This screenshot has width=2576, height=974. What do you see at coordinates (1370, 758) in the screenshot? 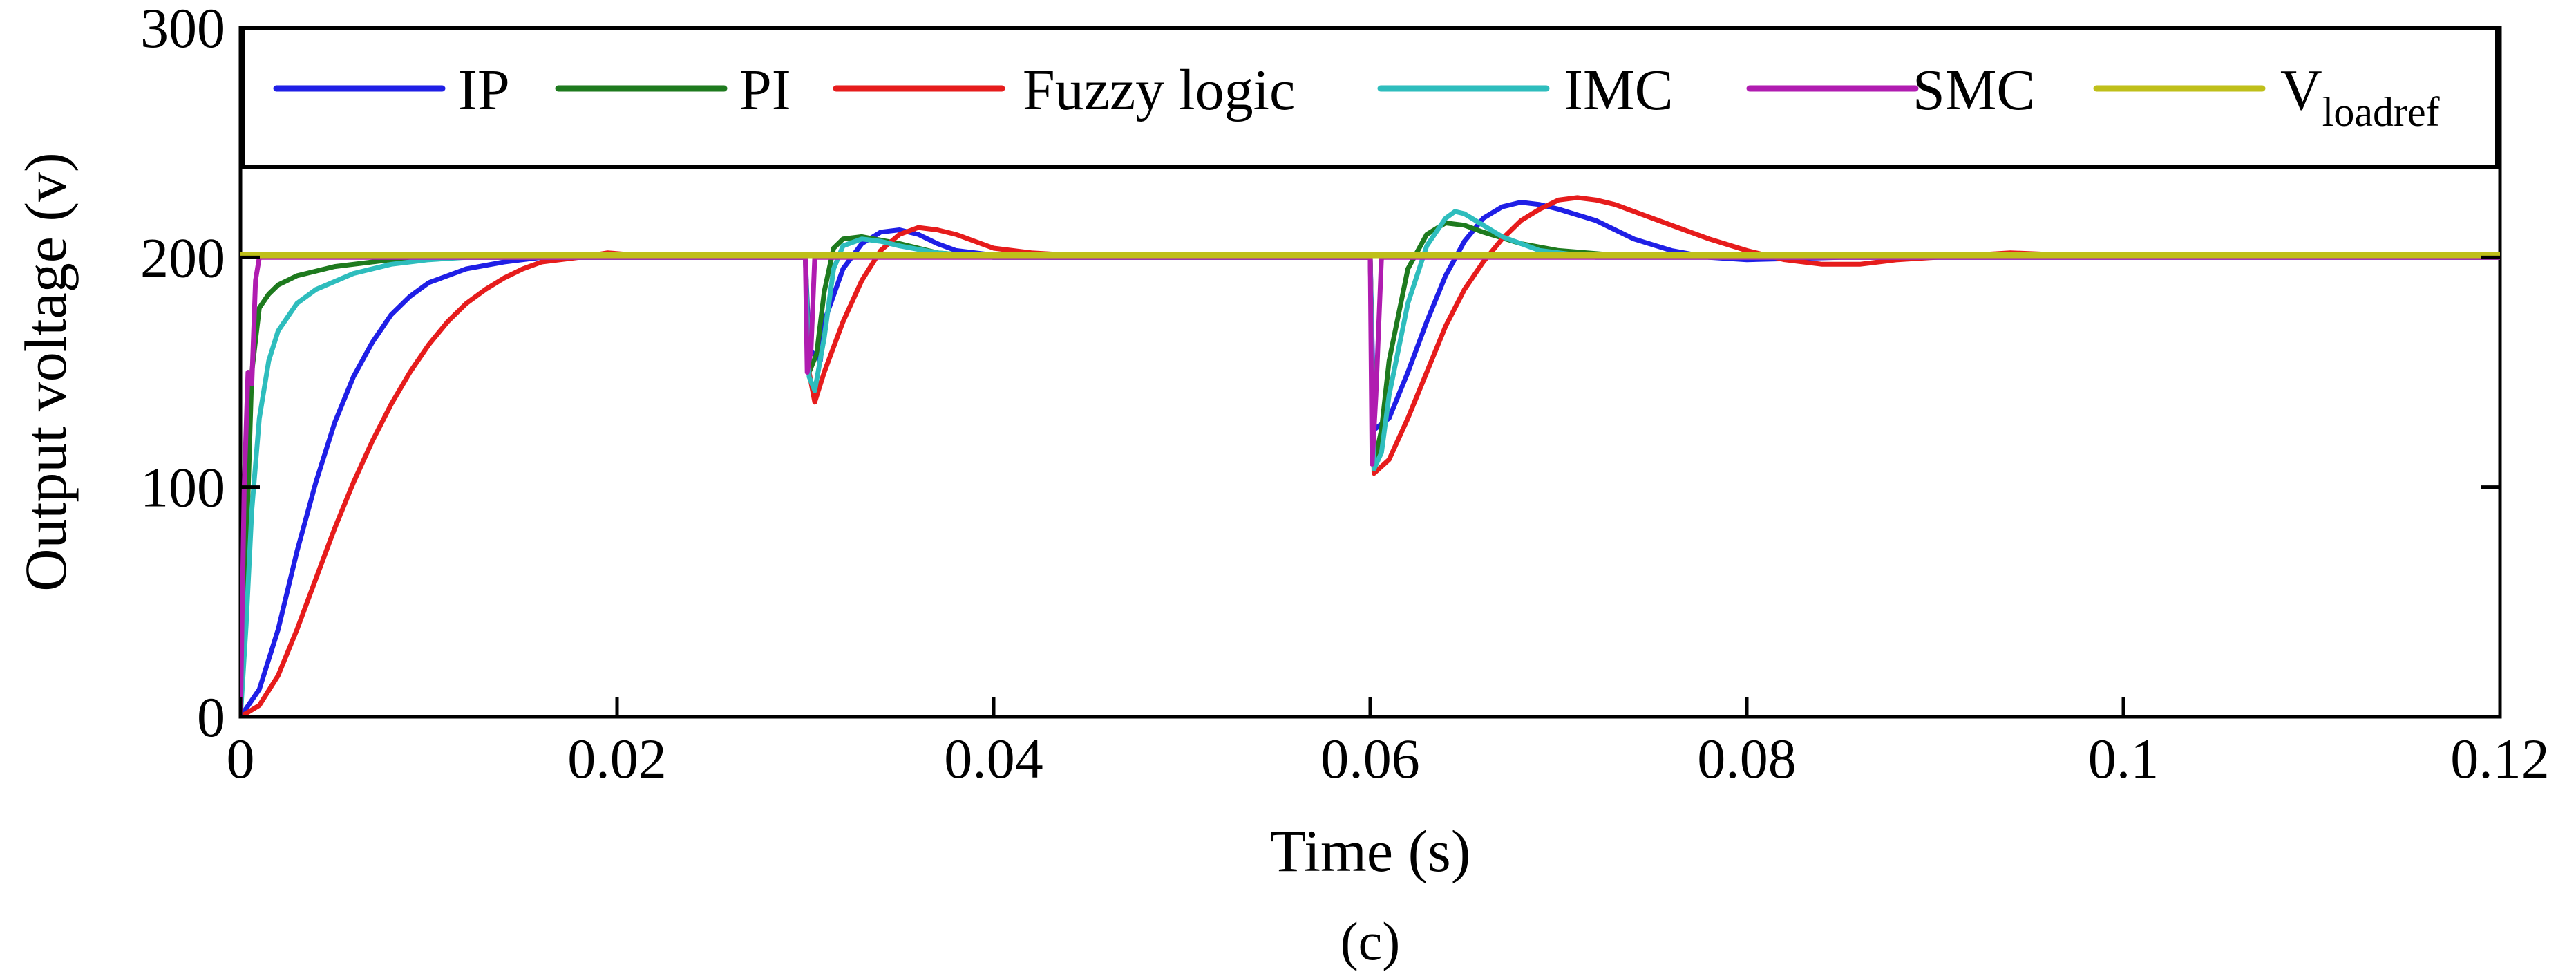
I see `x-tick-label: 0.06` at bounding box center [1370, 758].